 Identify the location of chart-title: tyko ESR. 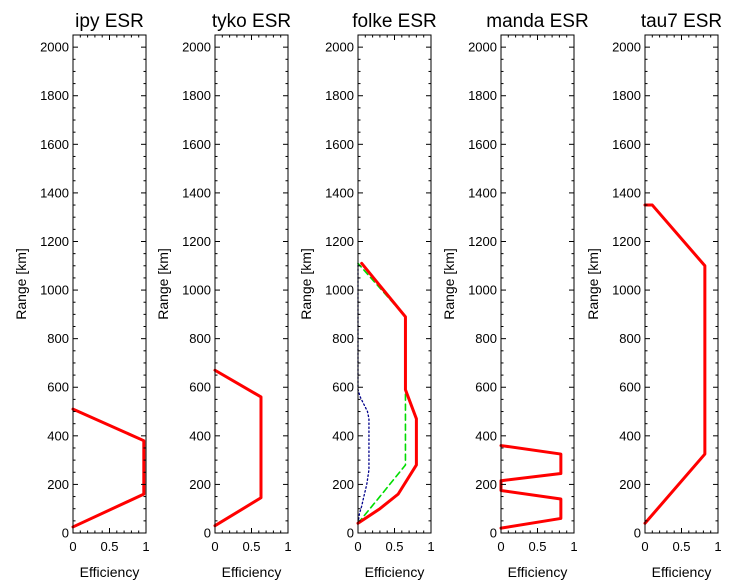
(251, 21).